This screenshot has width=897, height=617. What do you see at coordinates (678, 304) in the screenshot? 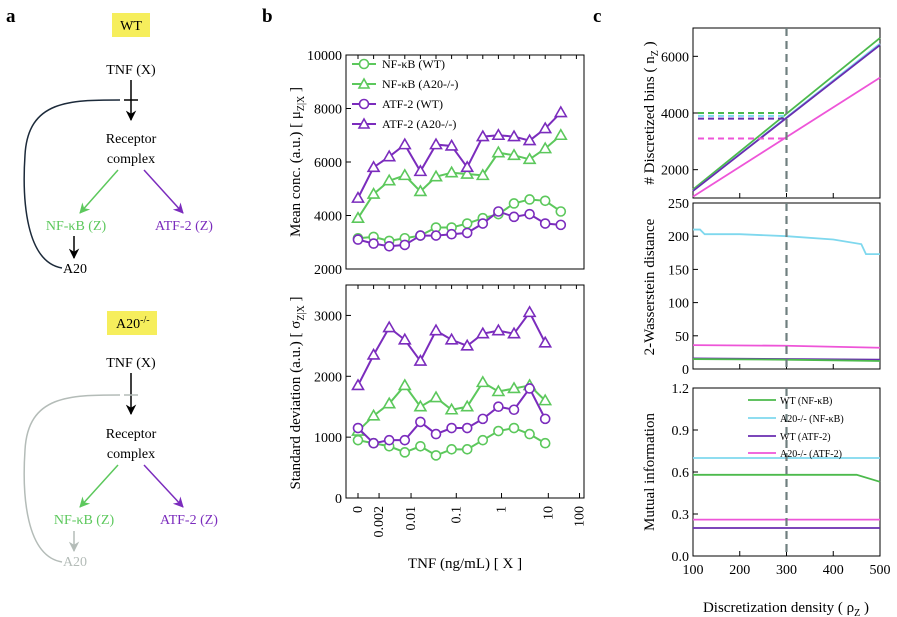
I see `c-mid-ytick-label: 100` at bounding box center [678, 304].